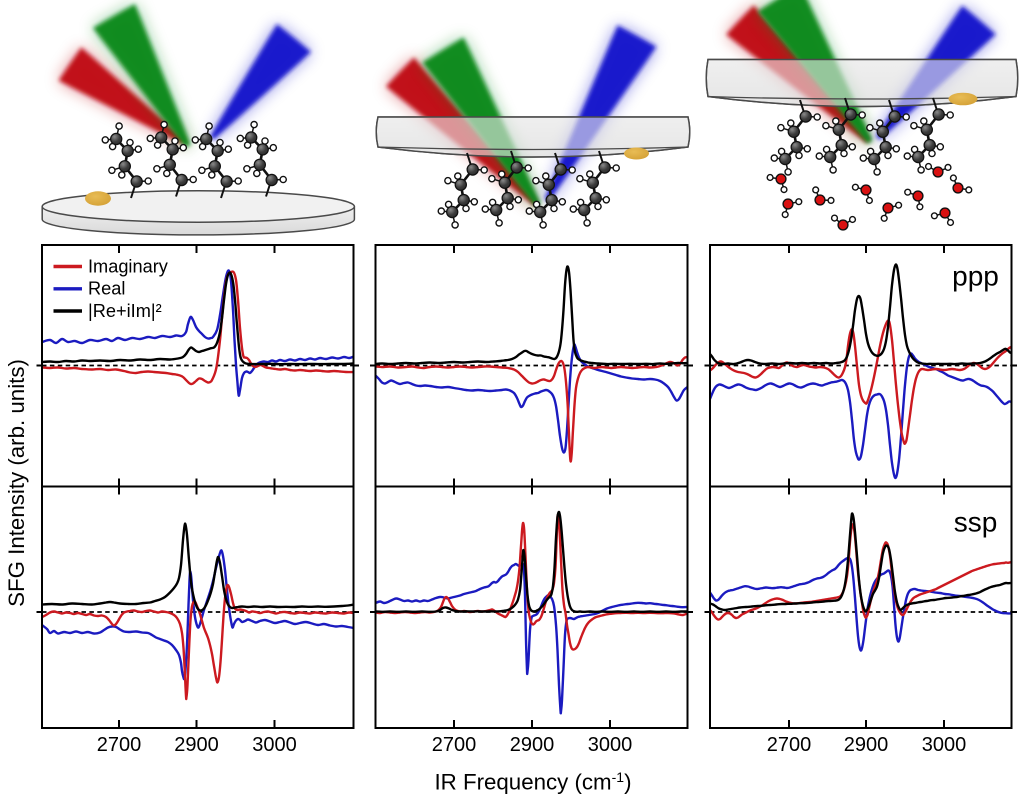 The width and height of the screenshot is (1024, 800). I want to click on svg-text: ppp, so click(975, 276).